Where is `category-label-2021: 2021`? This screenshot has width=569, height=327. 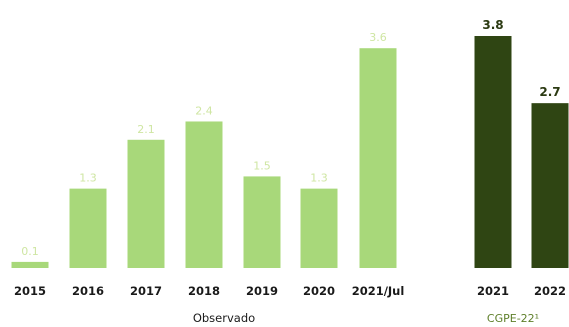 category-label-2021: 2021 is located at coordinates (493, 291).